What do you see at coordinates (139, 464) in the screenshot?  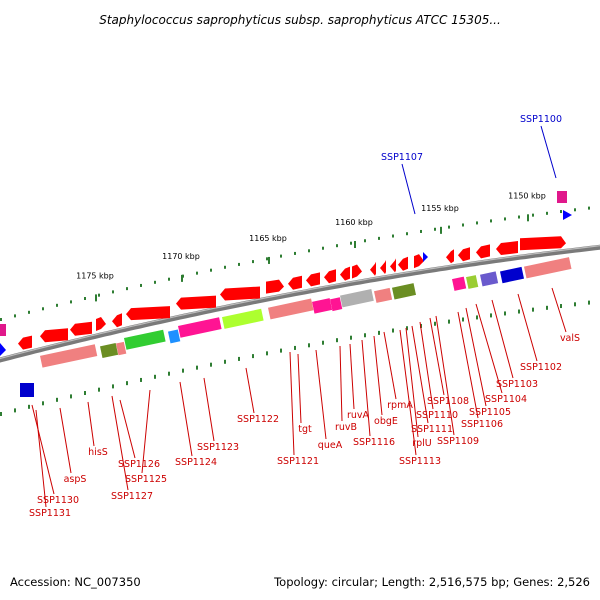 I see `gene-label: SSP1126` at bounding box center [139, 464].